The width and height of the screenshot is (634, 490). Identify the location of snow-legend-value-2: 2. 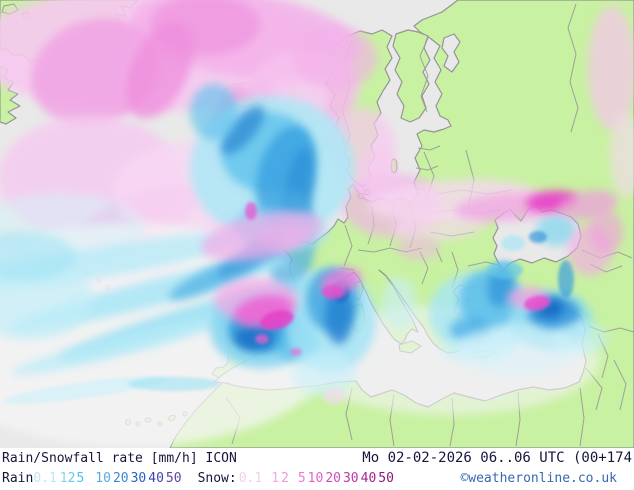
(285, 478).